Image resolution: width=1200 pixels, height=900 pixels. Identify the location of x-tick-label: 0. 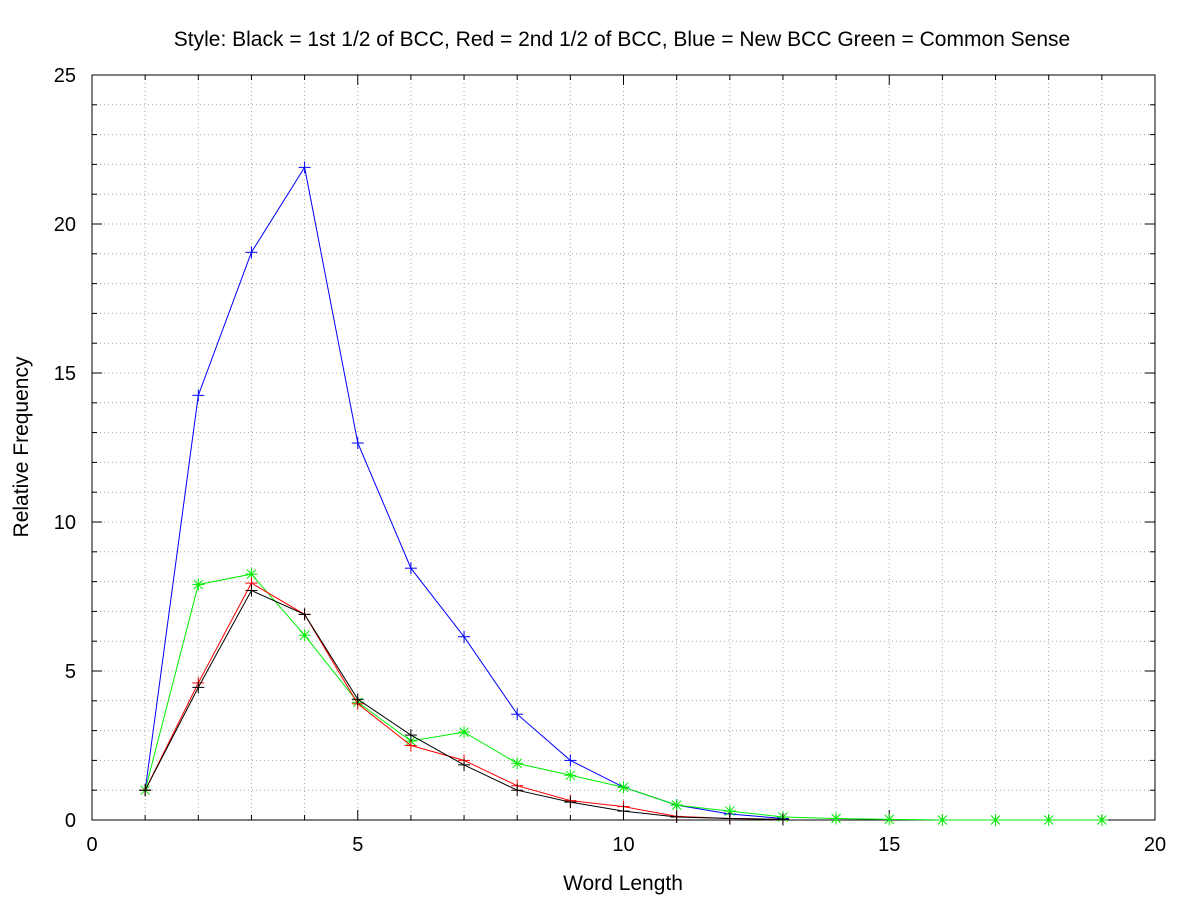
(91, 845).